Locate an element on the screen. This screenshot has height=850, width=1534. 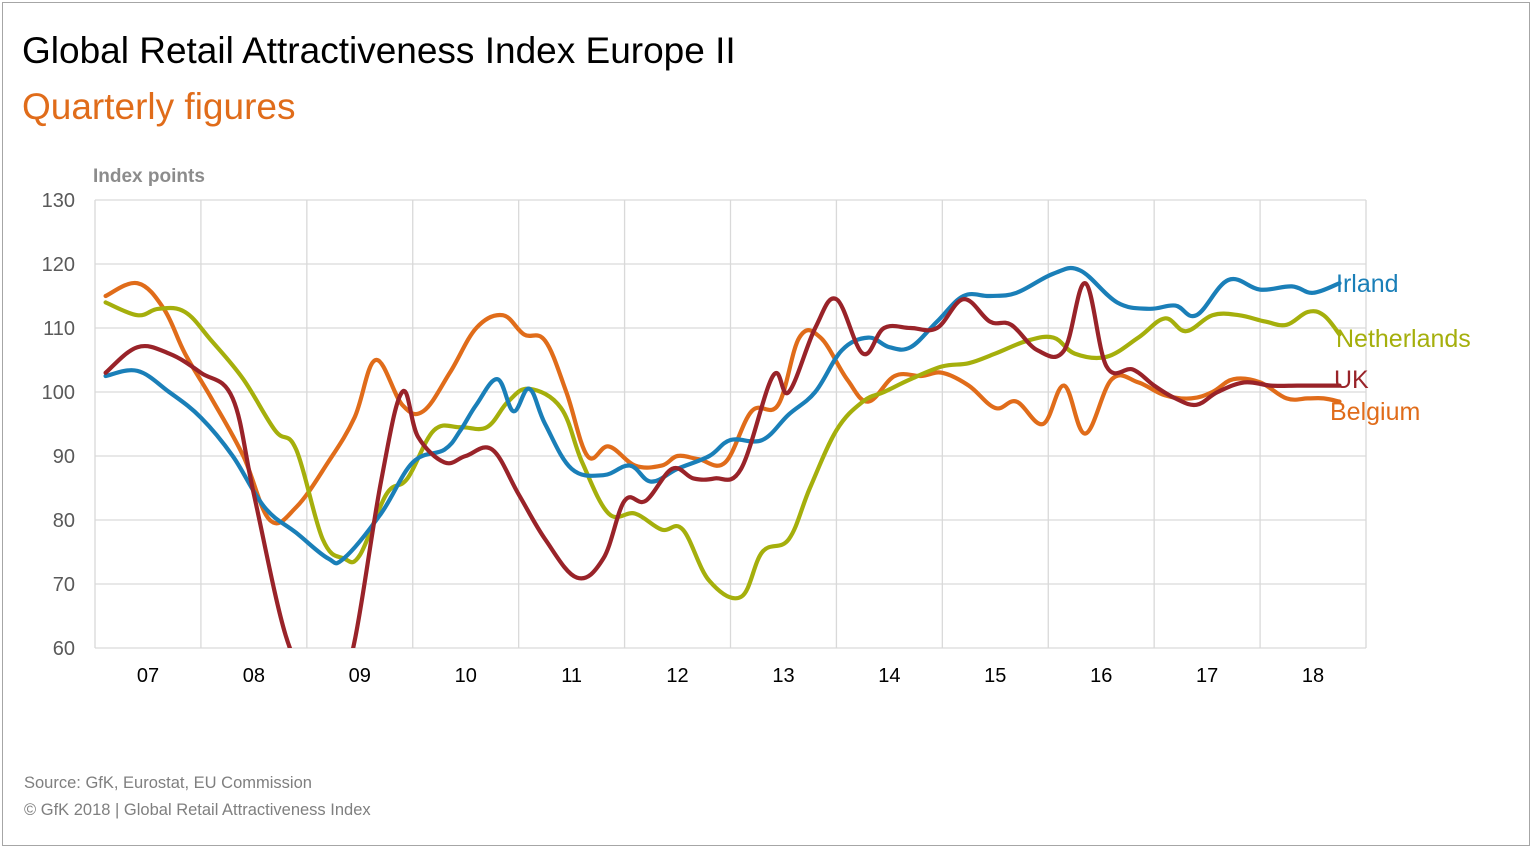
x-tick-label: 07 is located at coordinates (148, 676).